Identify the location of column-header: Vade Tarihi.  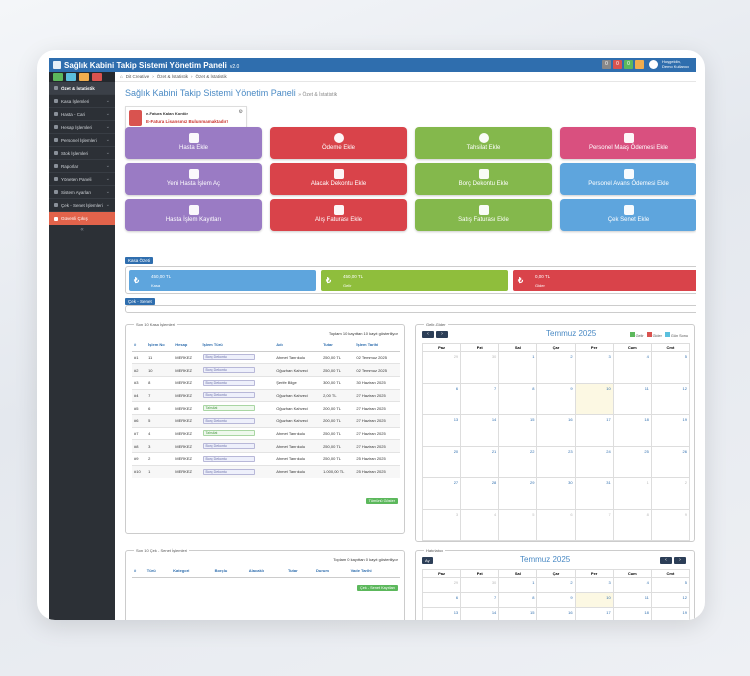
(374, 571).